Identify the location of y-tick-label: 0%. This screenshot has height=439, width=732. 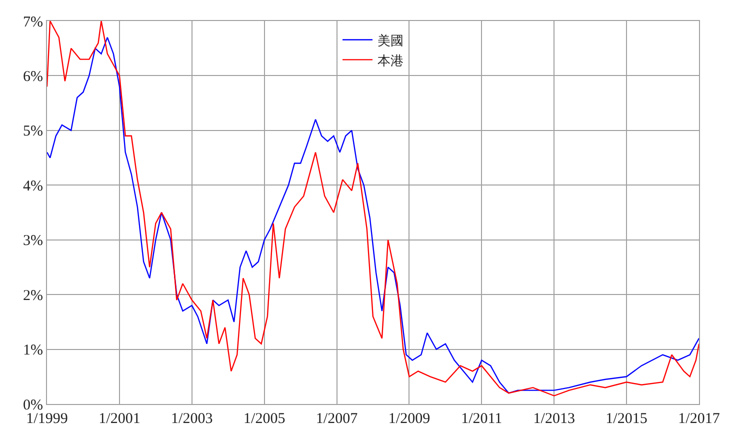
(33, 405).